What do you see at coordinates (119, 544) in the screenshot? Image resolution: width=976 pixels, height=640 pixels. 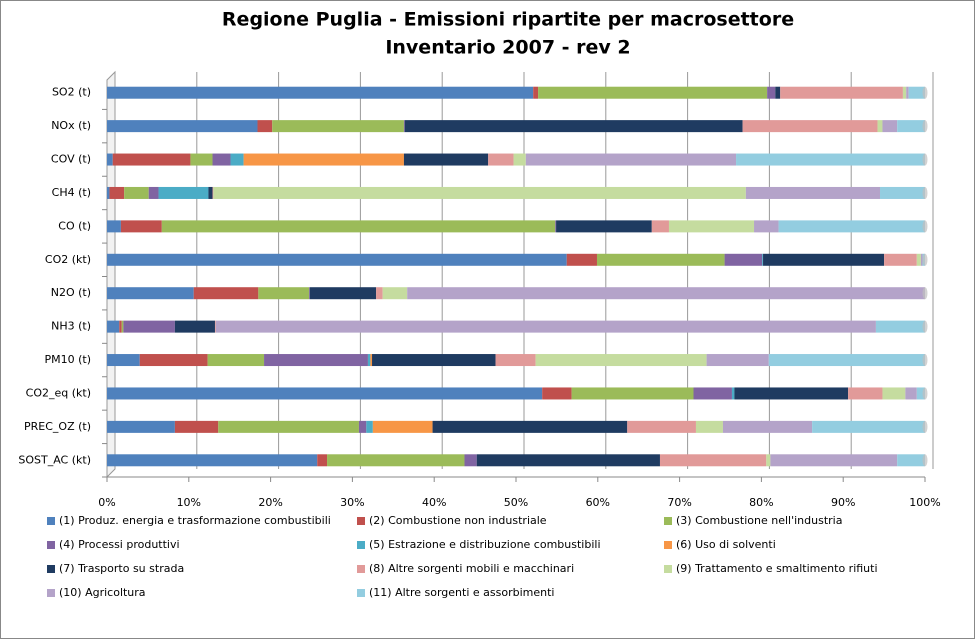 I see `legend-label: (4) Processi produttivi` at bounding box center [119, 544].